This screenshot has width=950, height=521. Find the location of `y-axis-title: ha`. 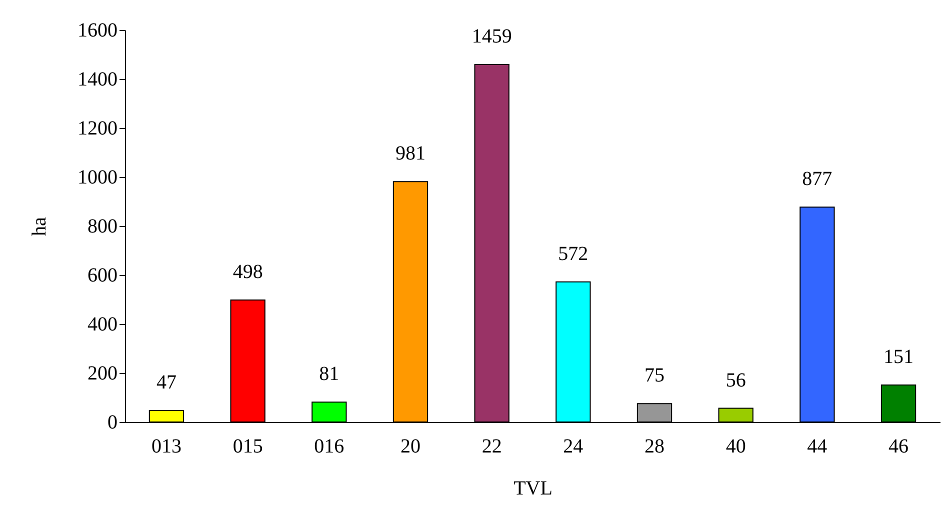

y-axis-title: ha is located at coordinates (39, 226).